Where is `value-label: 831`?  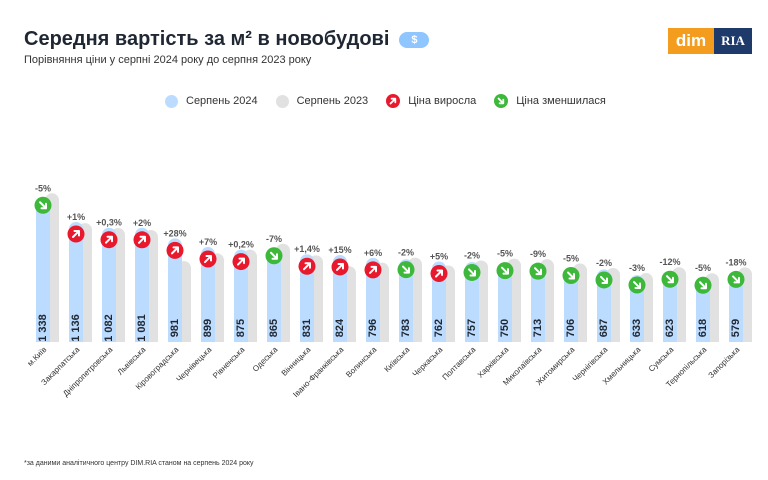 value-label: 831 is located at coordinates (307, 328).